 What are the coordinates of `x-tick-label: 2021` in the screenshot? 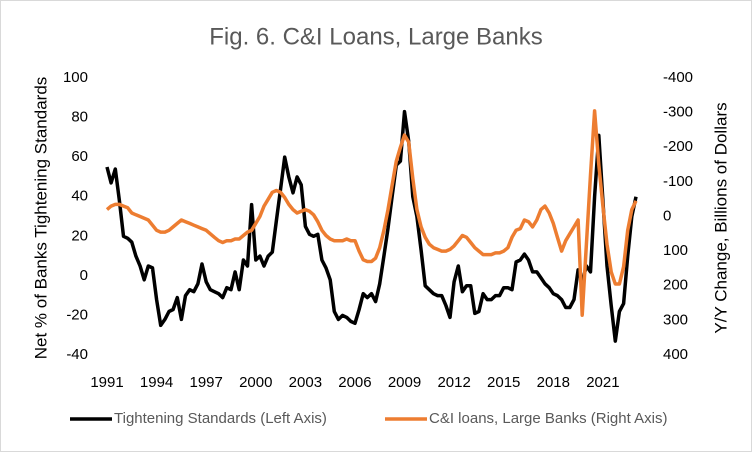 It's located at (602, 382).